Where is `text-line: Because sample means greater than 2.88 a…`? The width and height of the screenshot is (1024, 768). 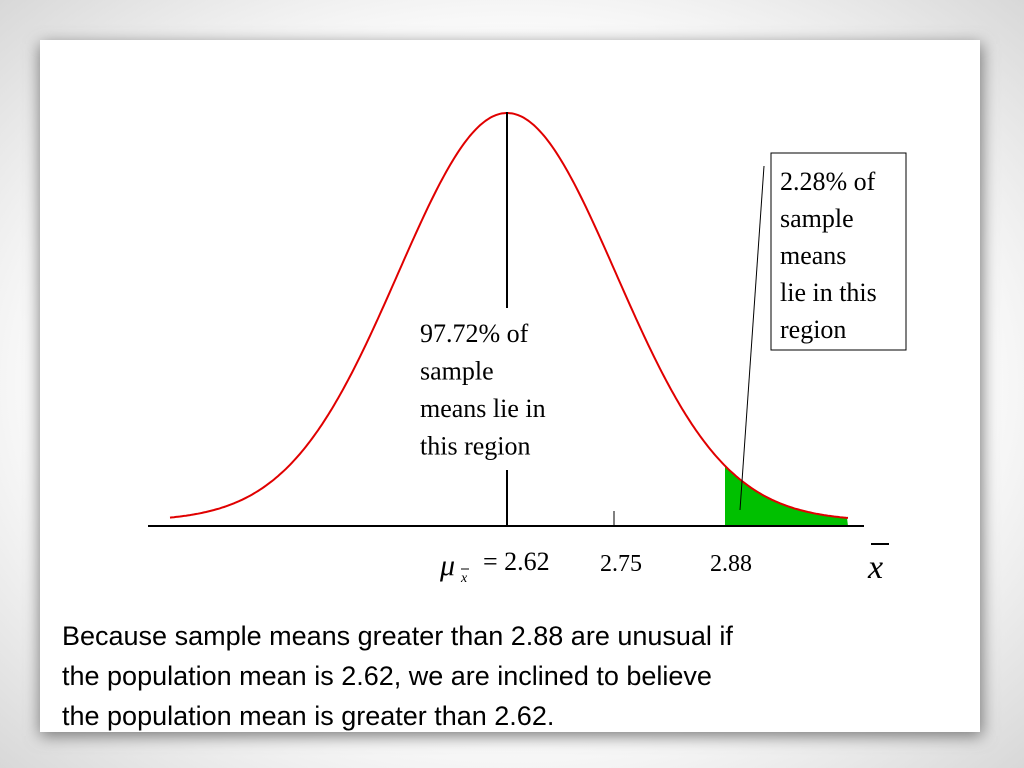 text-line: Because sample means greater than 2.88 a… is located at coordinates (397, 636).